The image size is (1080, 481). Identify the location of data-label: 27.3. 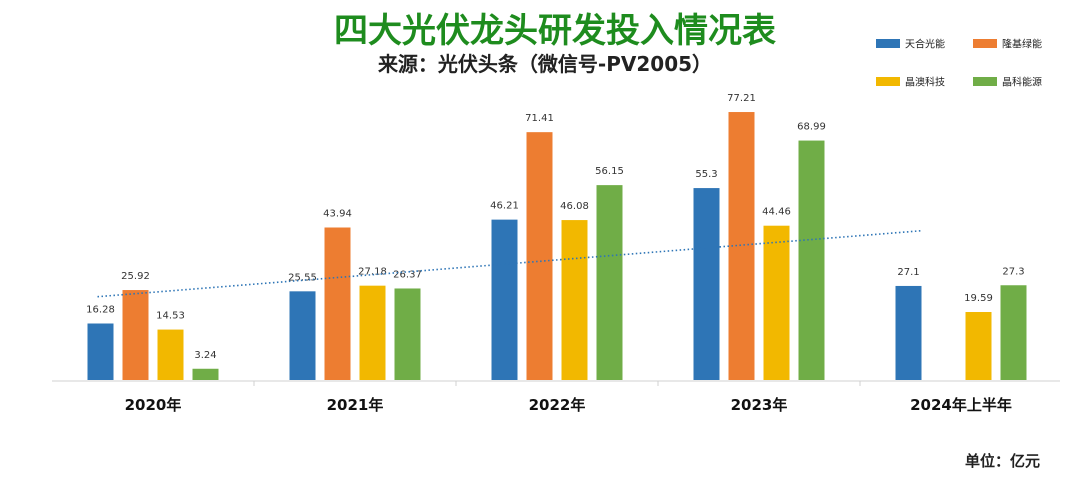
(1013, 271).